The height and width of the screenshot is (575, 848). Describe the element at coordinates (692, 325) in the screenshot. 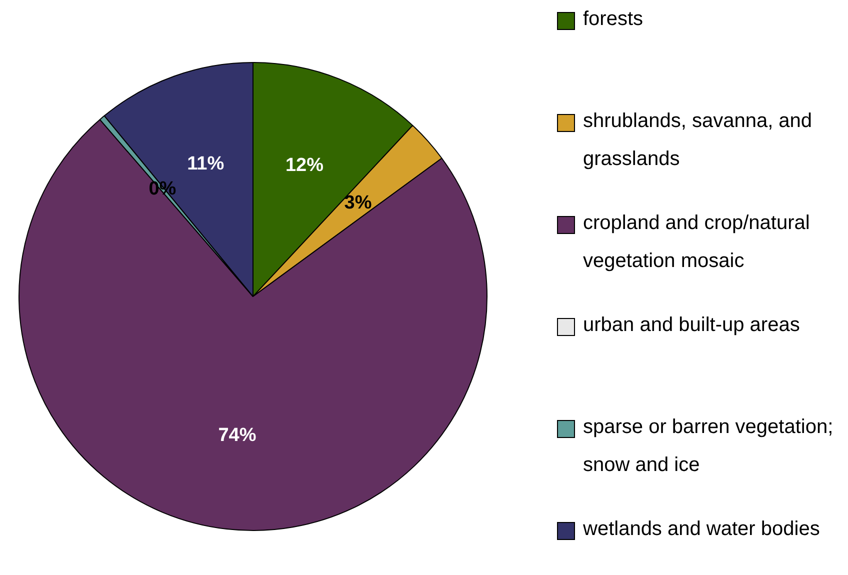

I see `legend-label: urban and built-up areas` at that location.